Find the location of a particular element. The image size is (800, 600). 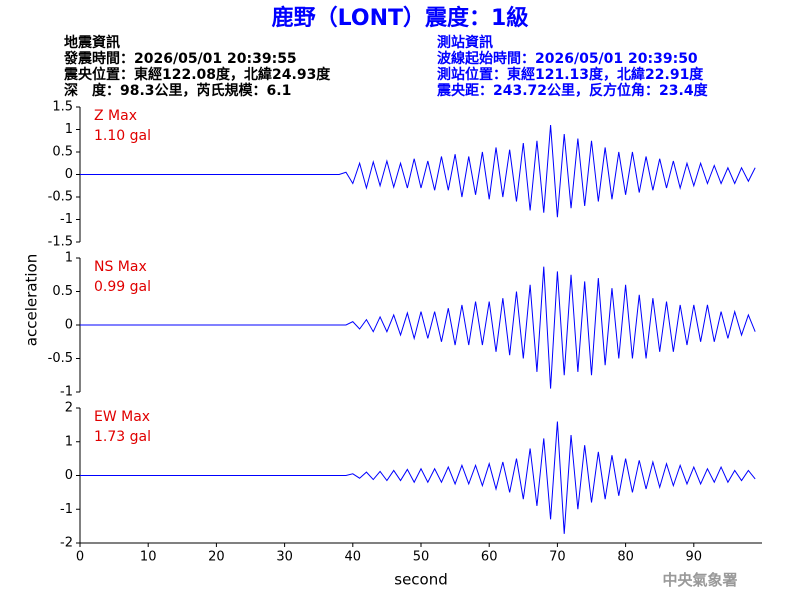

x-tick-label: 50 is located at coordinates (421, 557).